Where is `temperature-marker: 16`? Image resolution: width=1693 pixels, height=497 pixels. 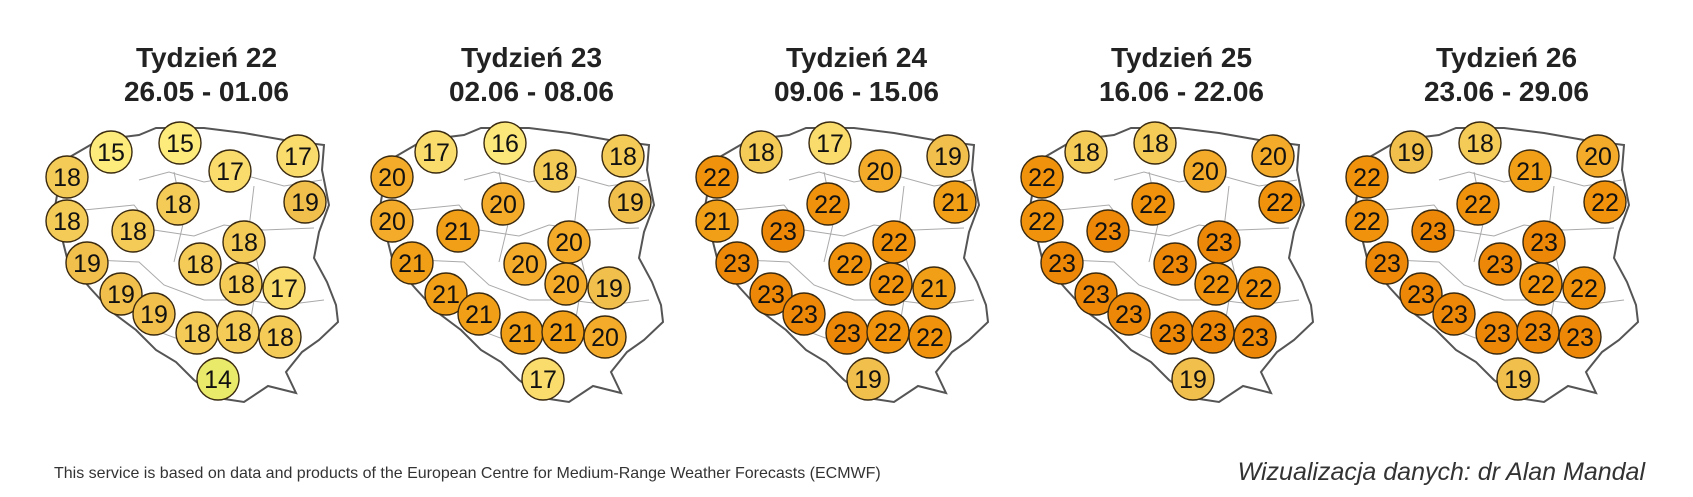
temperature-marker: 16 is located at coordinates (505, 143).